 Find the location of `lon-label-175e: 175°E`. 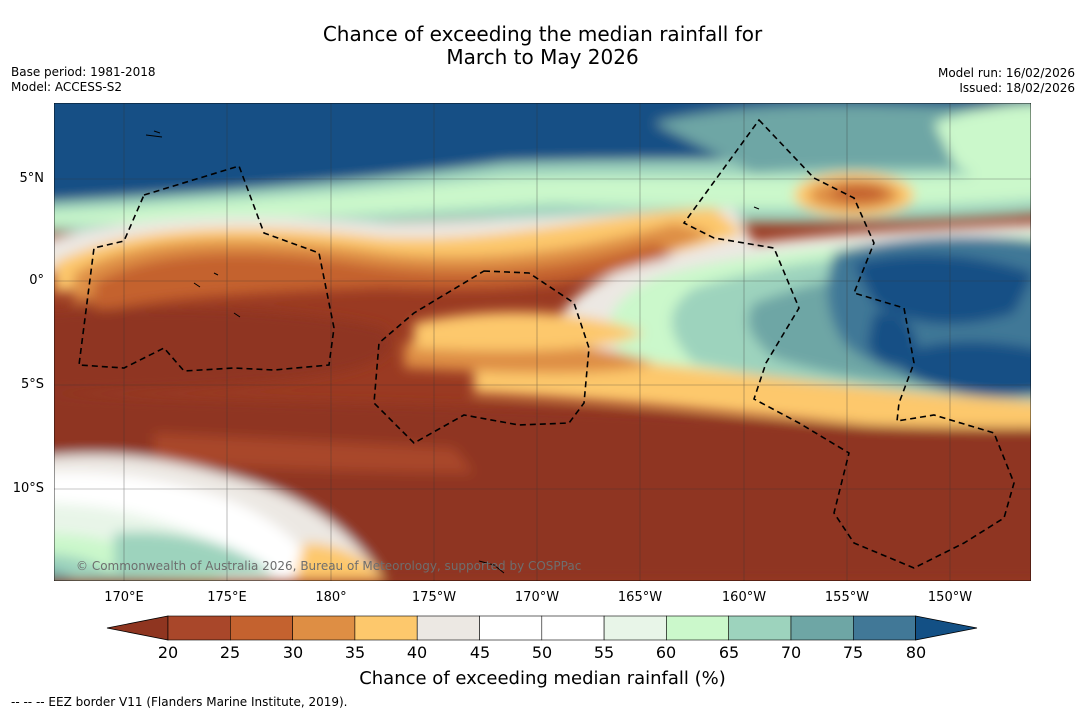

lon-label-175e: 175°E is located at coordinates (227, 597).